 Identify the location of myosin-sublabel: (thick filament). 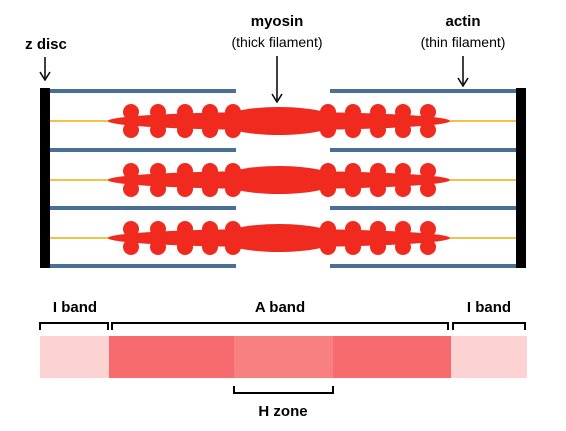
(276, 42).